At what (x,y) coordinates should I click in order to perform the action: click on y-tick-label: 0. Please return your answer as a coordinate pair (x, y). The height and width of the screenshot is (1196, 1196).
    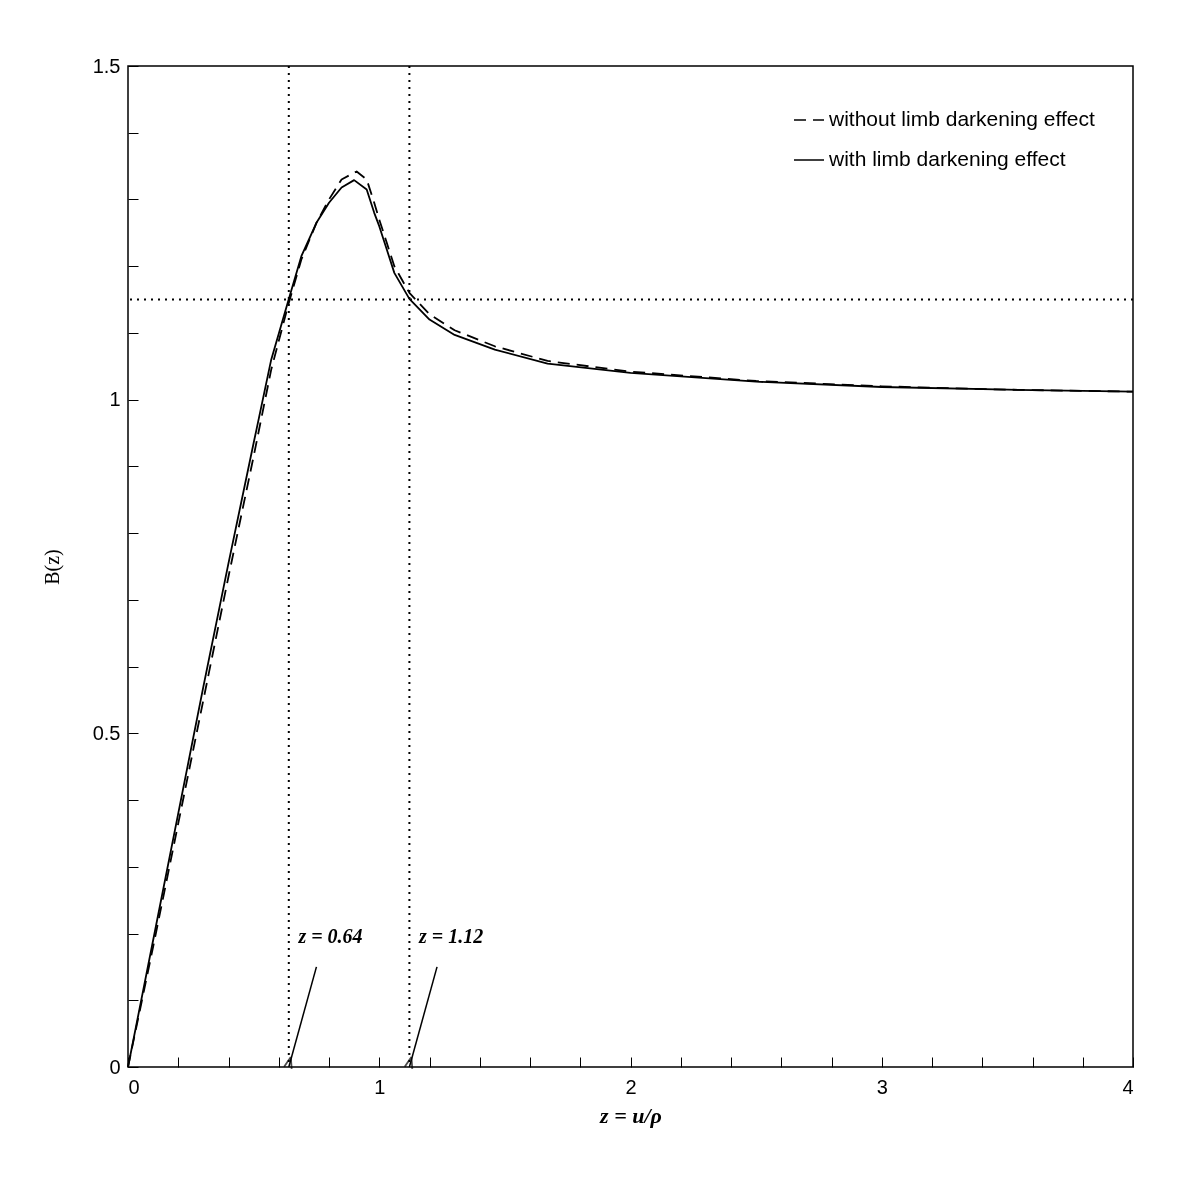
    Looking at the image, I should click on (115, 1066).